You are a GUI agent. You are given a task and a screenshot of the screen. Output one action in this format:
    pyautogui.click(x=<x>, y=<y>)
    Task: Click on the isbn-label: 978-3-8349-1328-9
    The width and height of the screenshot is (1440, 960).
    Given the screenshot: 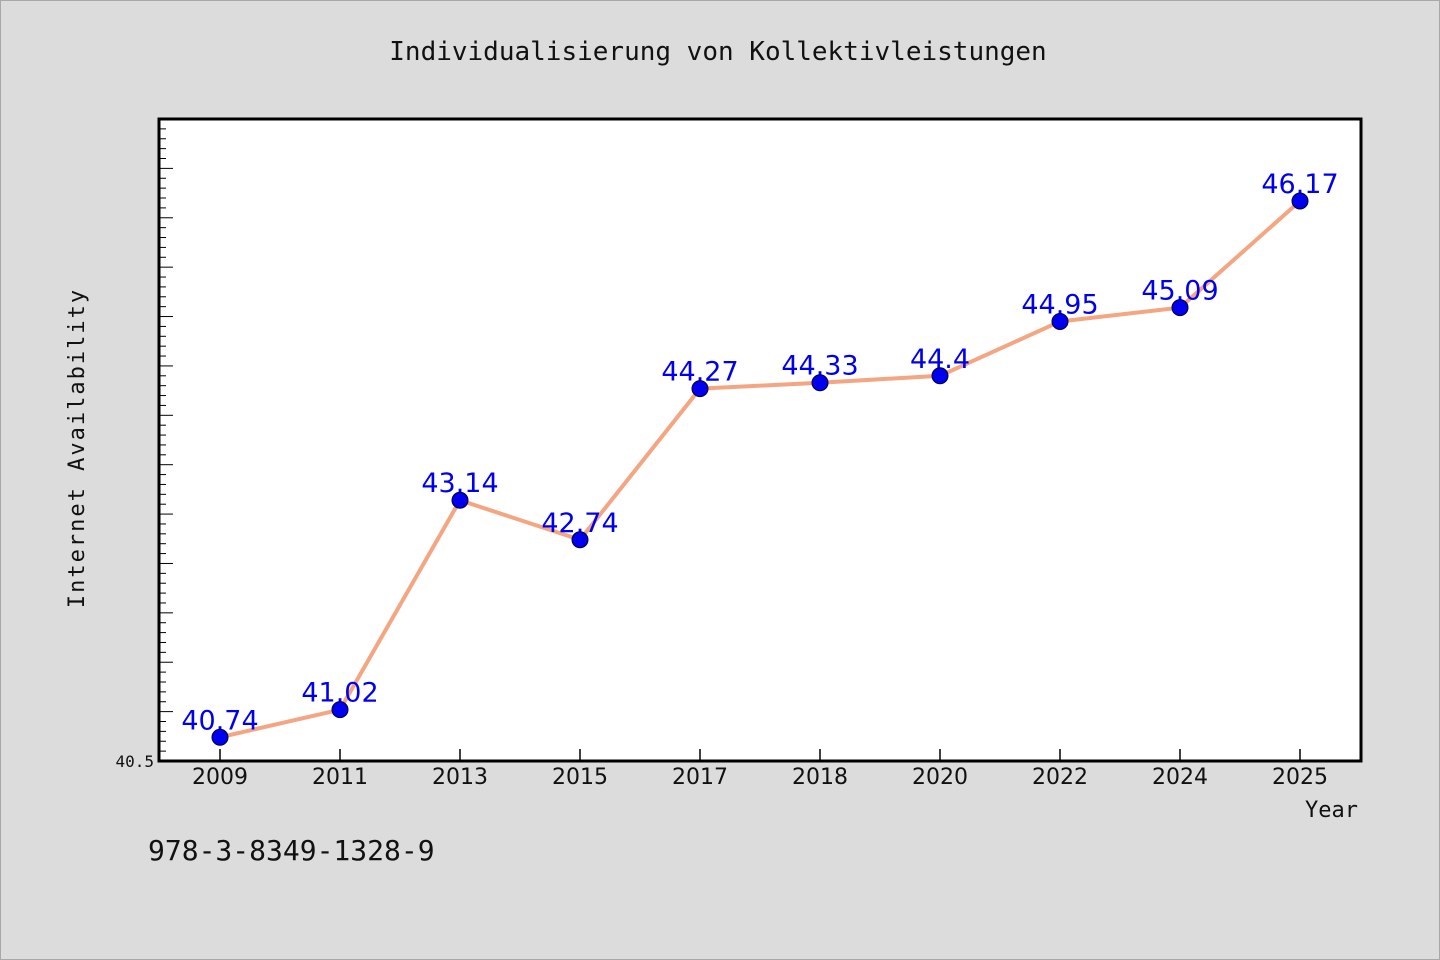 What is the action you would take?
    pyautogui.click(x=291, y=850)
    